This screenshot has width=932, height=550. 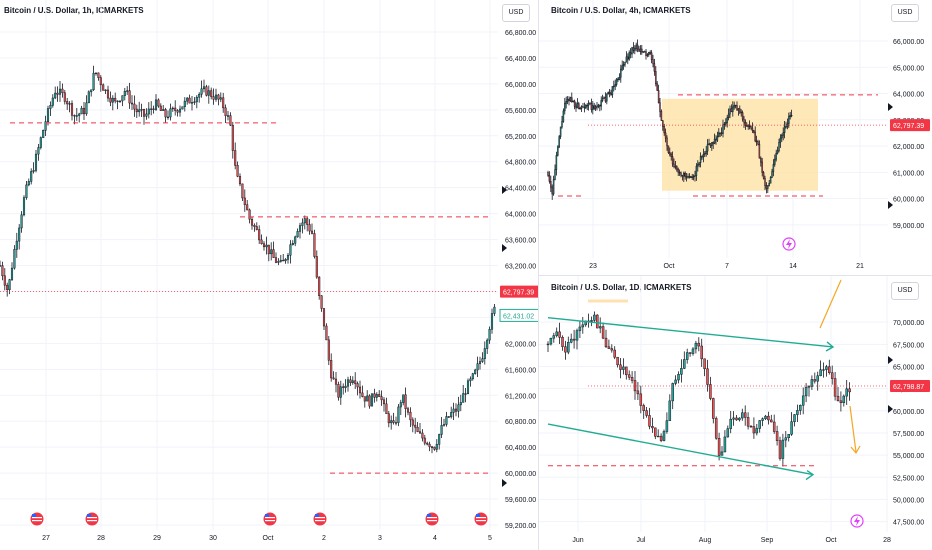 I want to click on y-tick-label: 61,000.00, so click(x=908, y=173).